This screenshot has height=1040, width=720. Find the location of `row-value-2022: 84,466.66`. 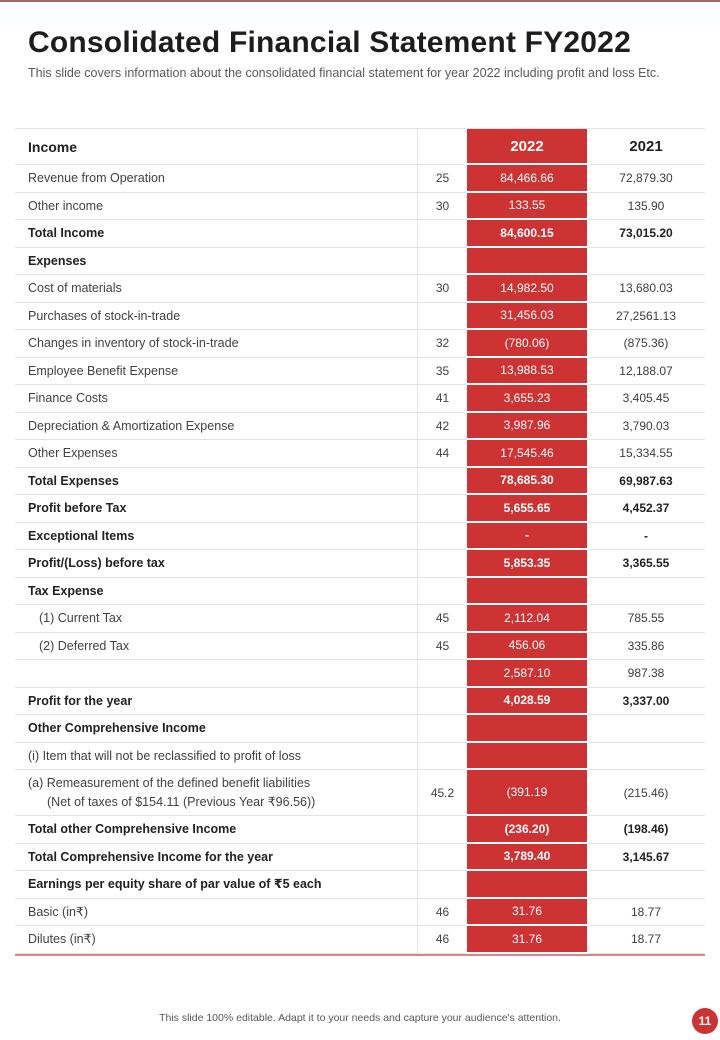

row-value-2022: 84,466.66 is located at coordinates (527, 179).